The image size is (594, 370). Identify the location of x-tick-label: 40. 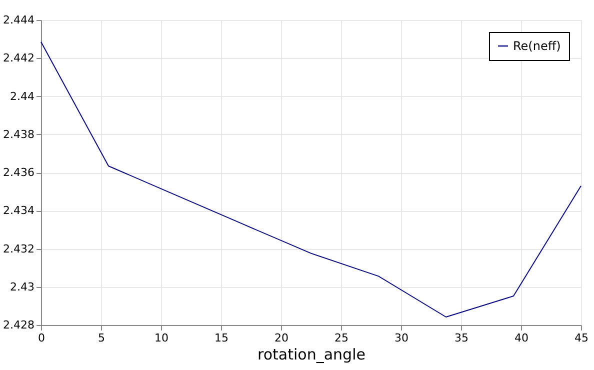
(521, 338).